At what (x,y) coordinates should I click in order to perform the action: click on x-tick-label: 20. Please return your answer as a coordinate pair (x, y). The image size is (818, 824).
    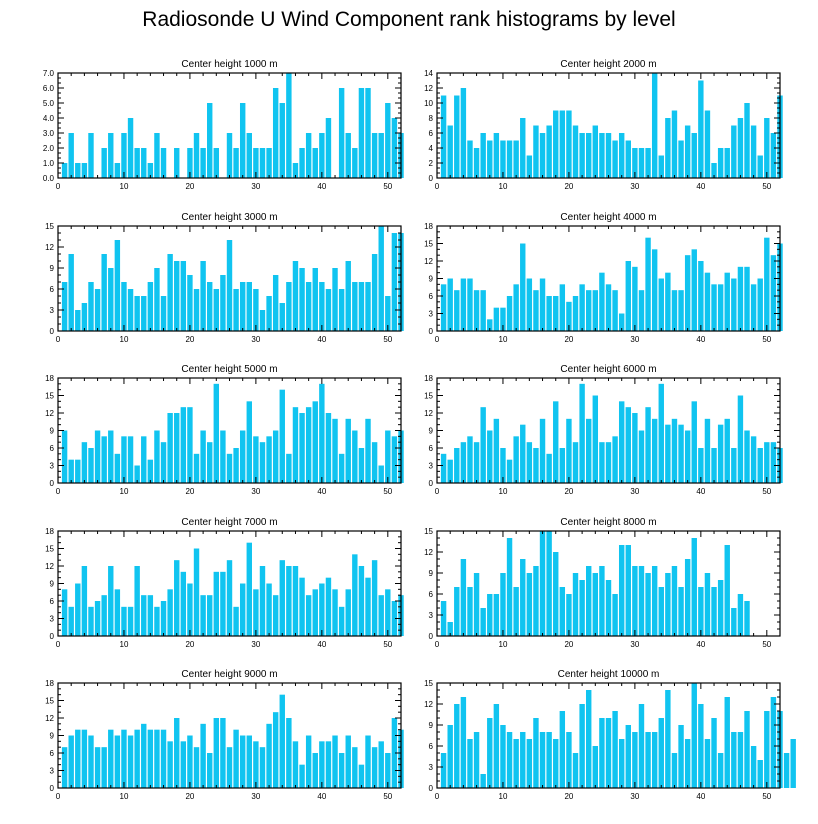
    Looking at the image, I should click on (568, 796).